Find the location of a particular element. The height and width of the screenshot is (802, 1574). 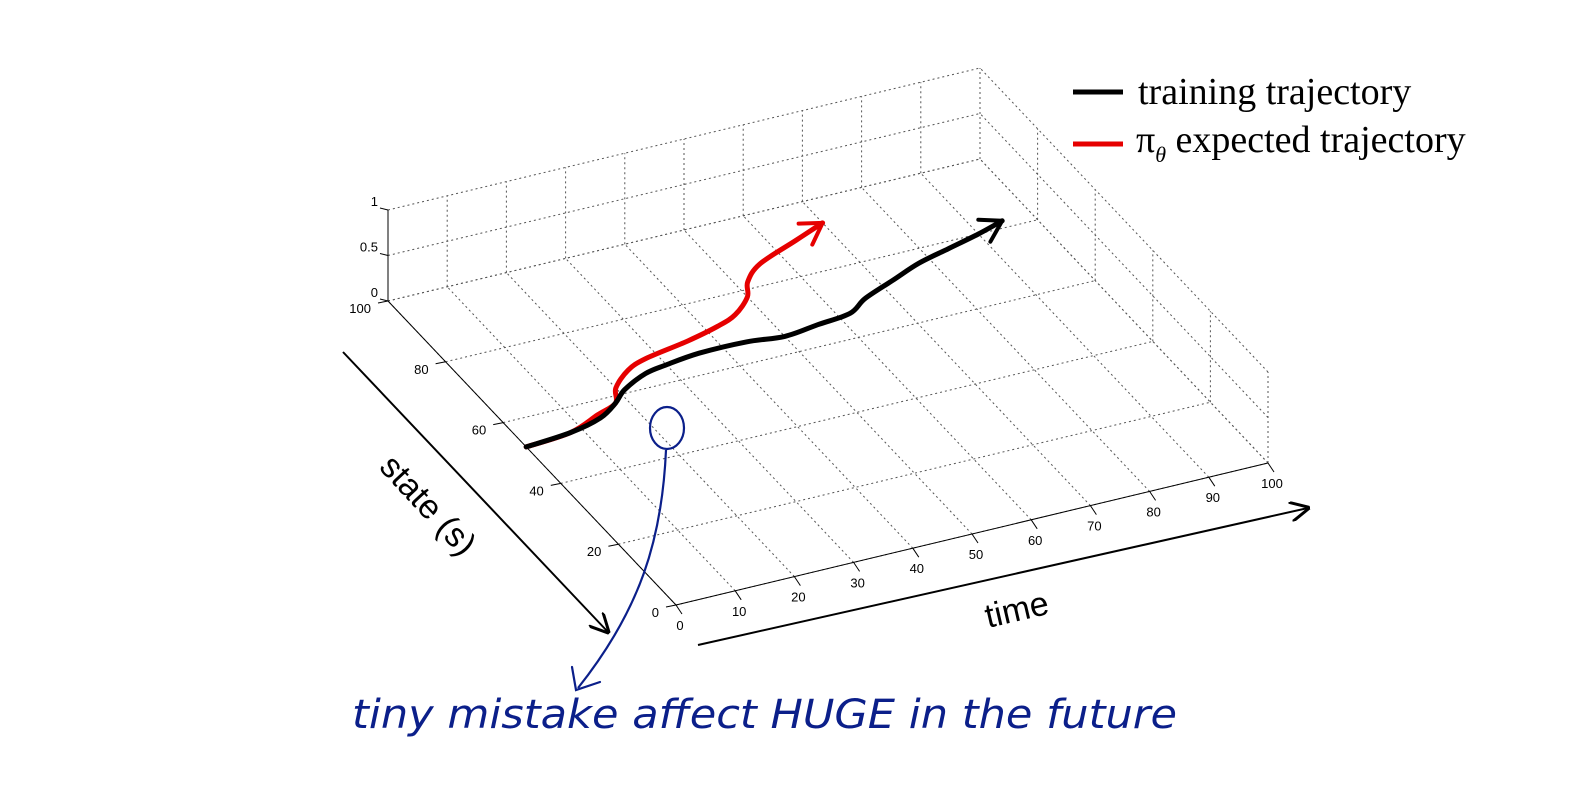

y-tick-label: 100 is located at coordinates (360, 308).